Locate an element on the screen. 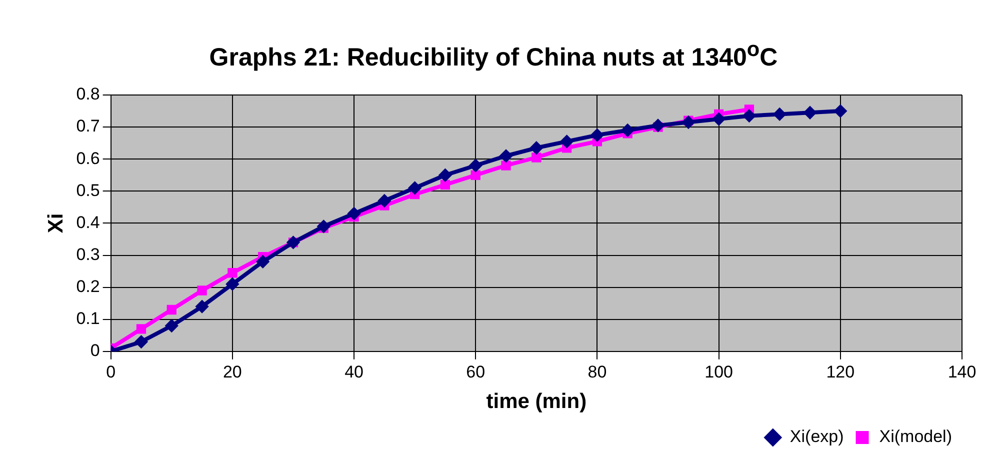 This screenshot has width=987, height=456. x-tick-label: 40 is located at coordinates (354, 372).